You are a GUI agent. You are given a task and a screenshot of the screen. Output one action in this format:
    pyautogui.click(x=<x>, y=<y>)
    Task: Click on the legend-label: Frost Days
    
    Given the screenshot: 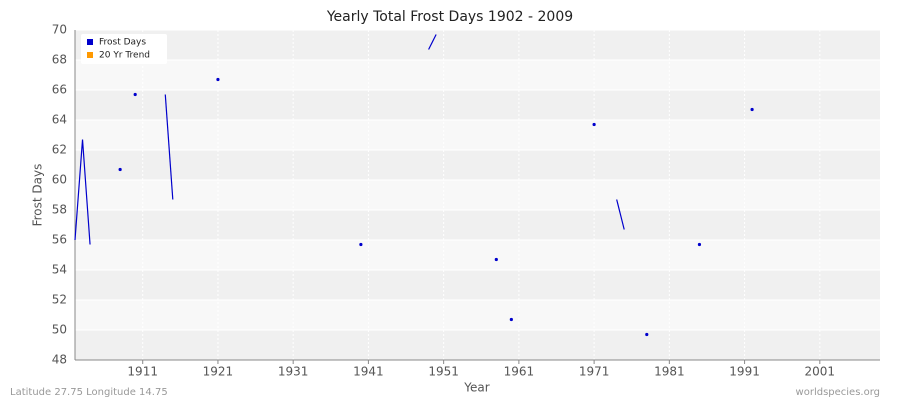 What is the action you would take?
    pyautogui.click(x=122, y=43)
    